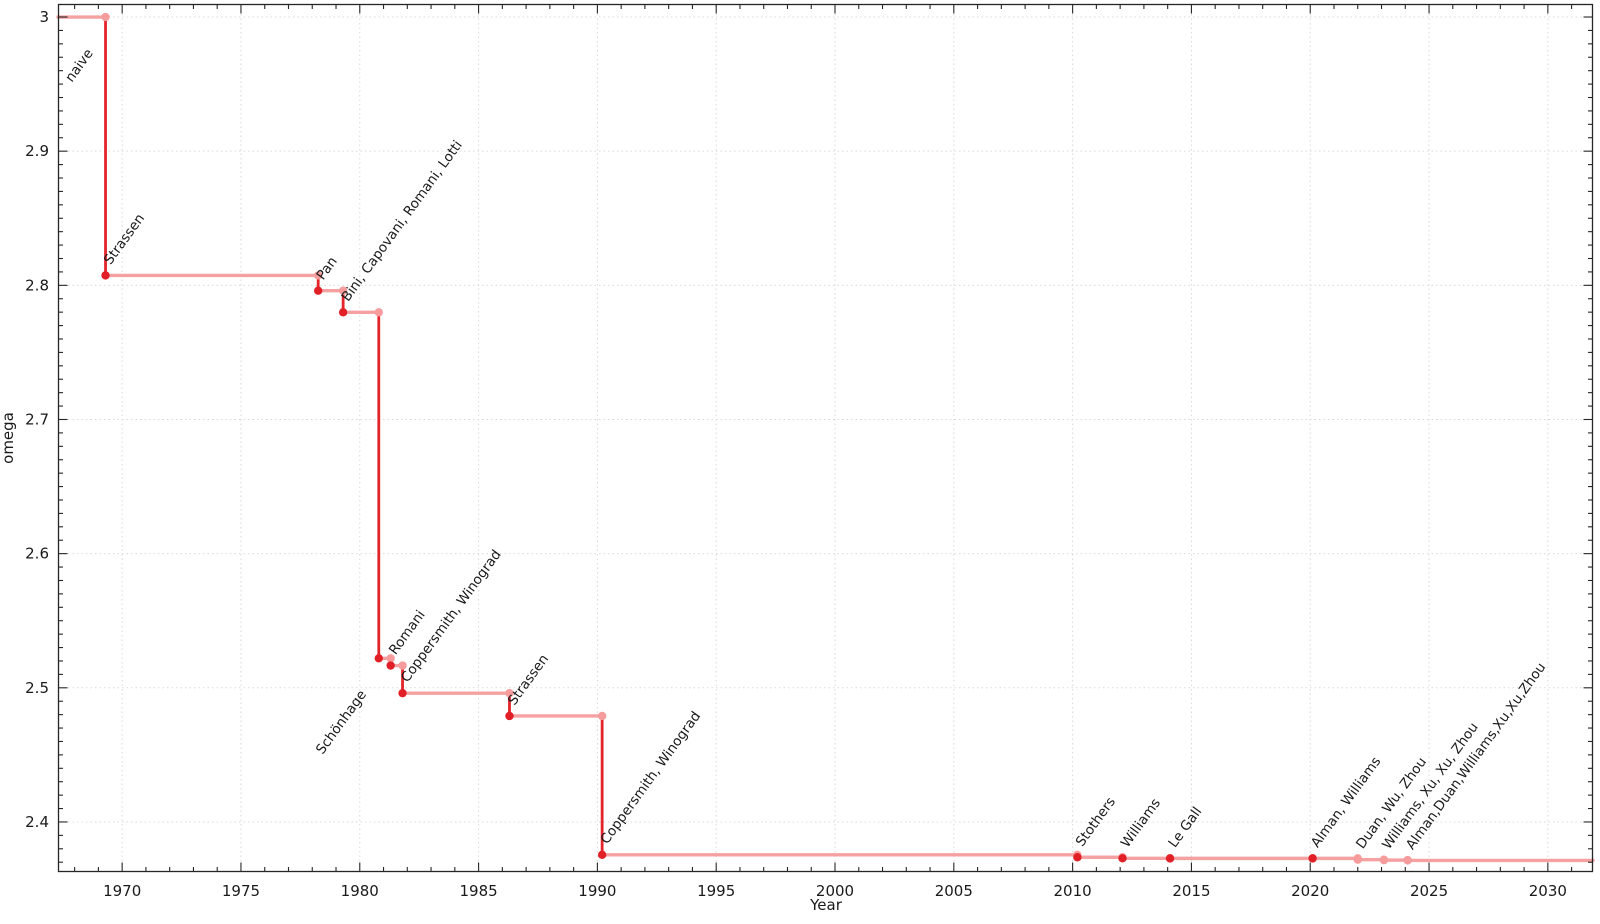 This screenshot has height=924, width=1600. I want to click on annotation-label: Schönhage, so click(341, 722).